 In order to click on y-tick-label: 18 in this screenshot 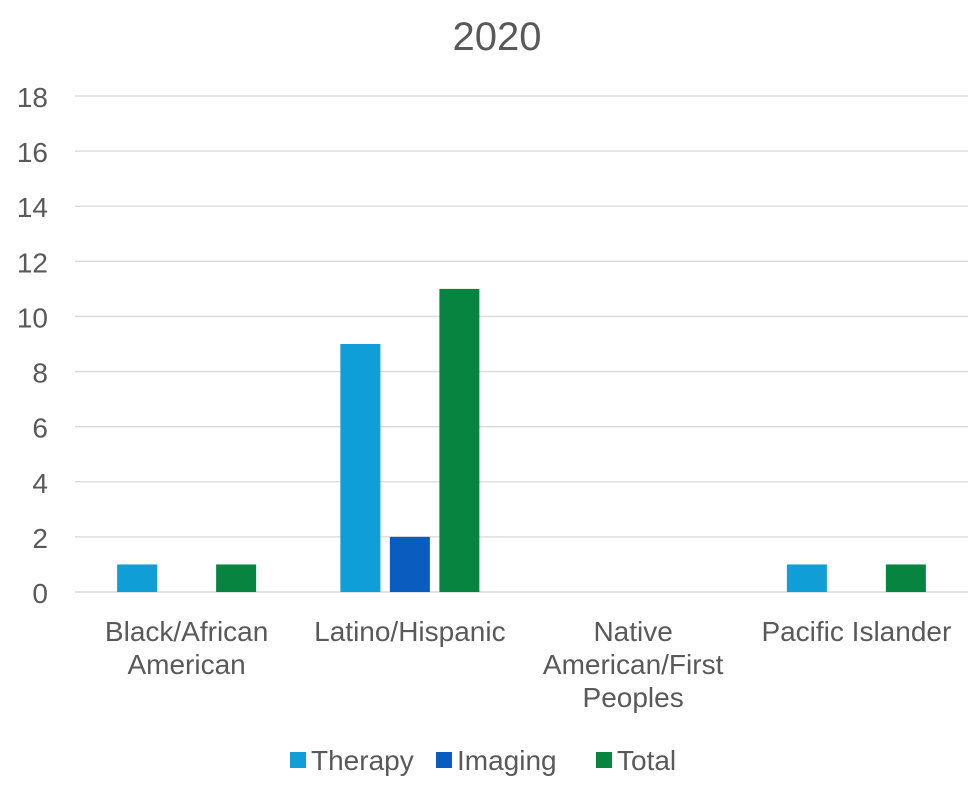, I will do `click(32, 97)`.